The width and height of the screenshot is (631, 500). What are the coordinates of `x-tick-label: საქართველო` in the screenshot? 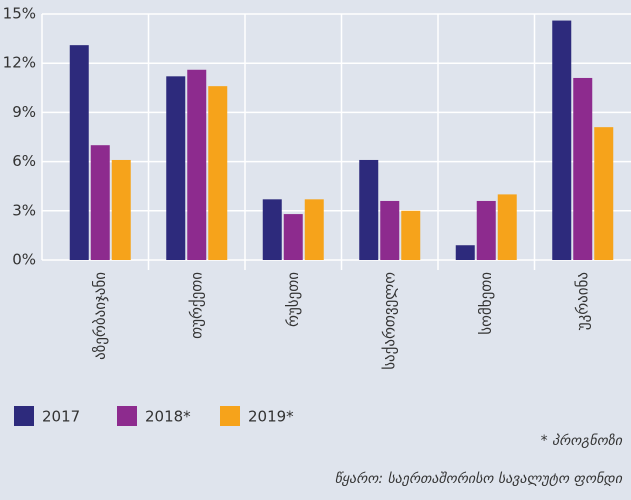 It's located at (389, 321).